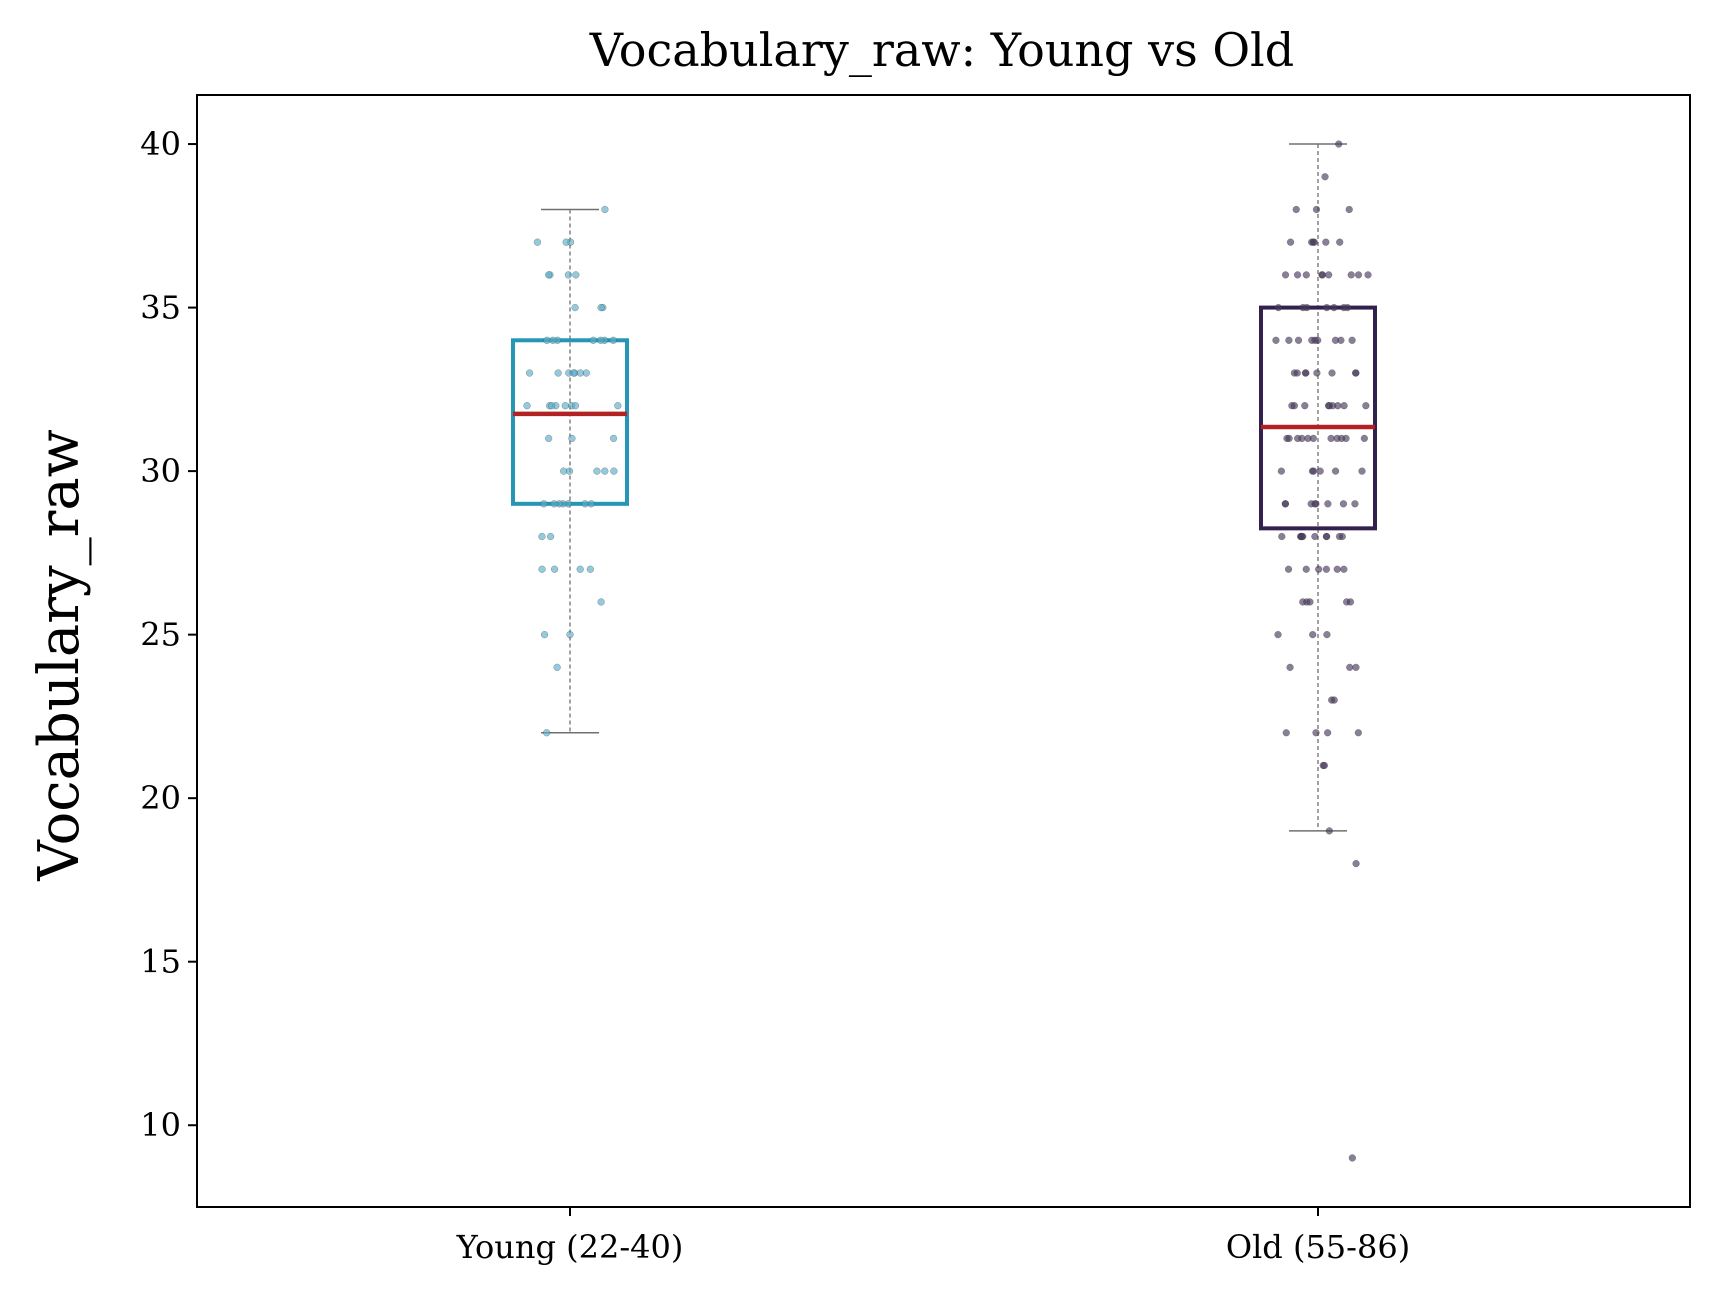 The image size is (1714, 1303). What do you see at coordinates (160, 962) in the screenshot?
I see `y-tick-label: 15` at bounding box center [160, 962].